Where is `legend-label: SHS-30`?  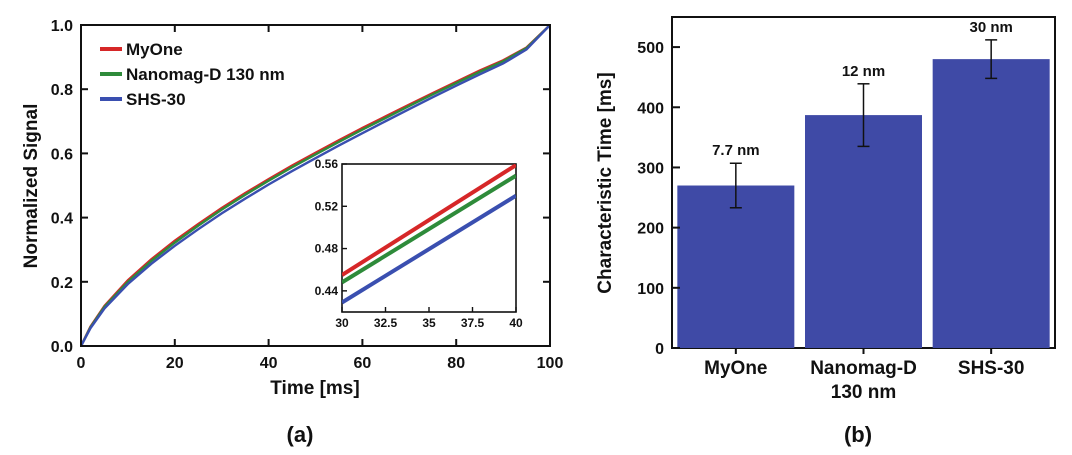 legend-label: SHS-30 is located at coordinates (156, 99).